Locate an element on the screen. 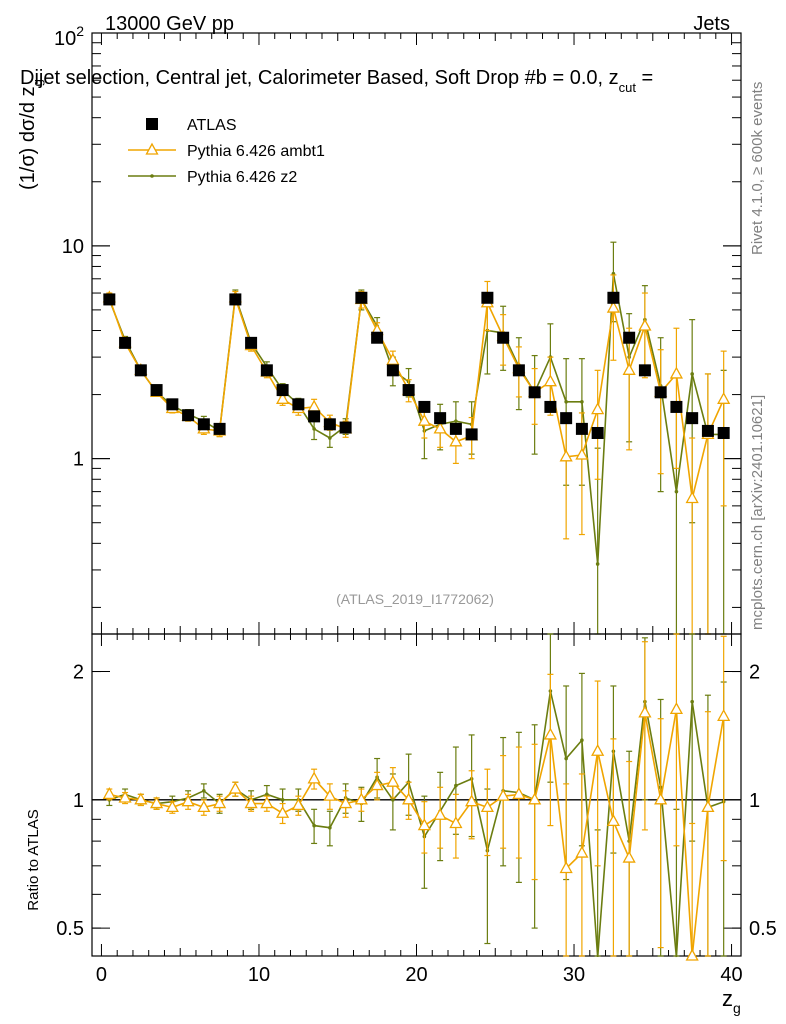 The height and width of the screenshot is (1024, 786). x-tick-label: 30 is located at coordinates (574, 975).